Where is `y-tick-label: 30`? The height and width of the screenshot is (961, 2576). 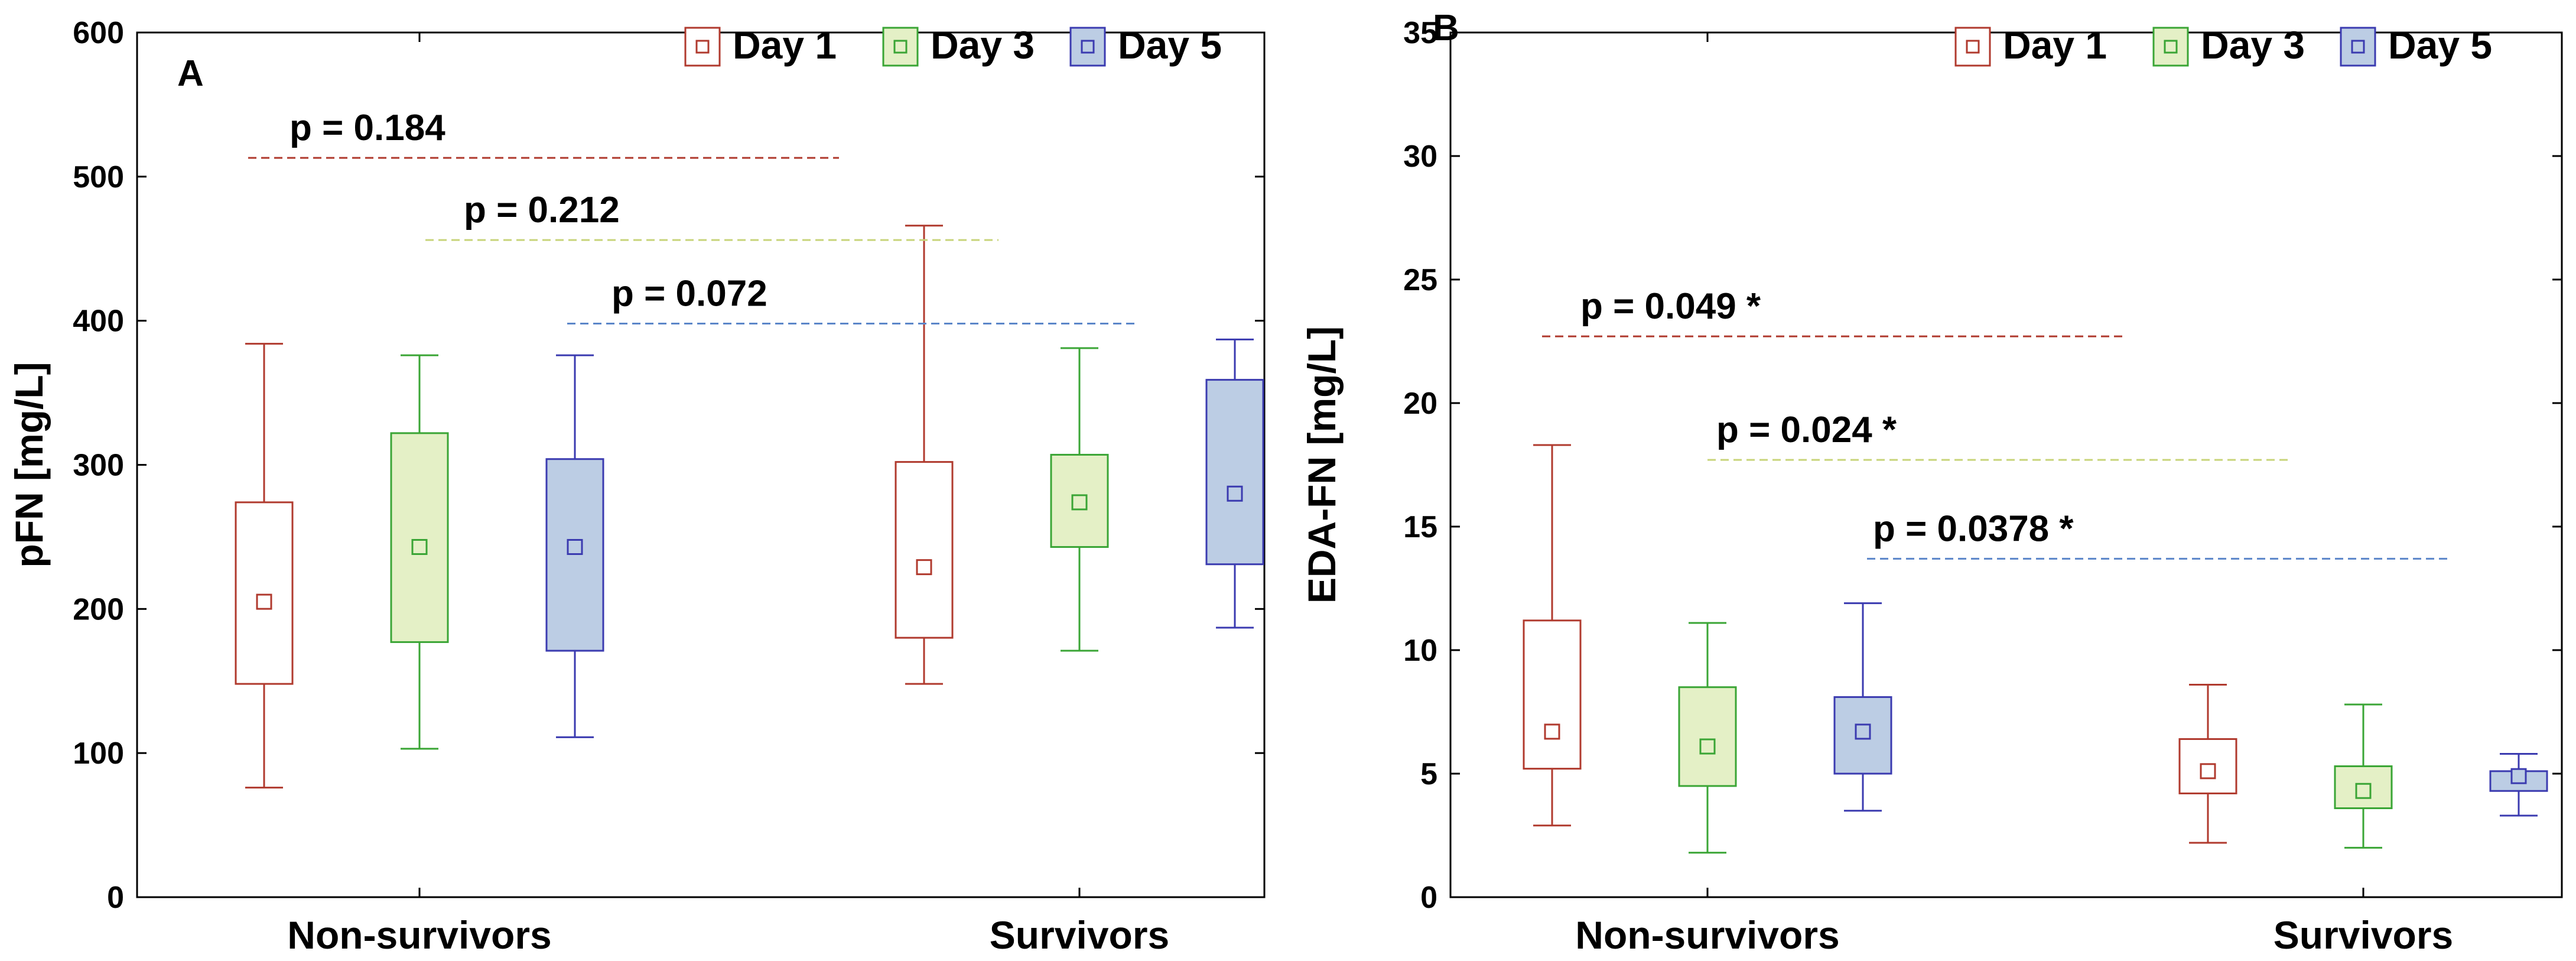
y-tick-label: 30 is located at coordinates (1420, 157).